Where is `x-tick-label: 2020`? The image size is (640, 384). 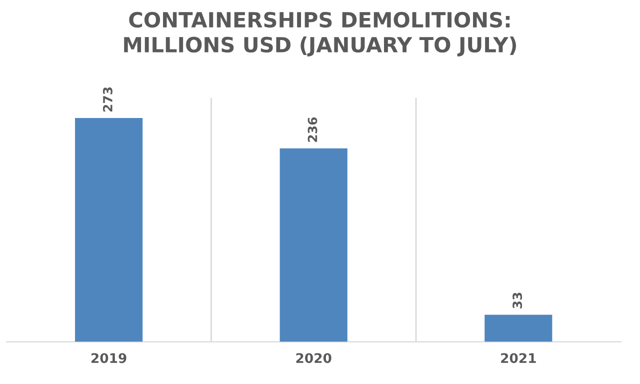 x-tick-label: 2020 is located at coordinates (314, 358).